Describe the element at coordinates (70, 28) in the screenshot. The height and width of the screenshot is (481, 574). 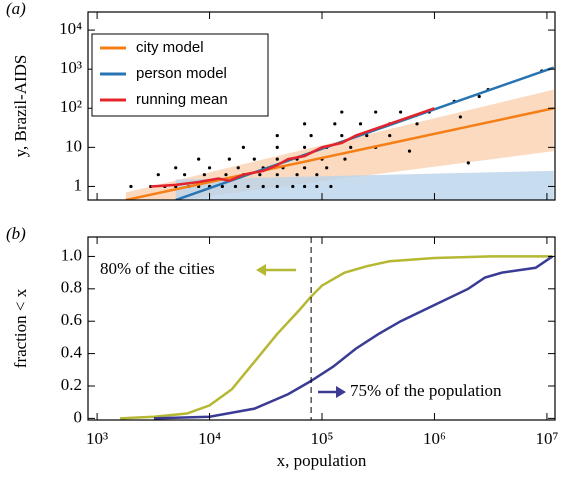
I see `y-tick-label: 10⁴` at that location.